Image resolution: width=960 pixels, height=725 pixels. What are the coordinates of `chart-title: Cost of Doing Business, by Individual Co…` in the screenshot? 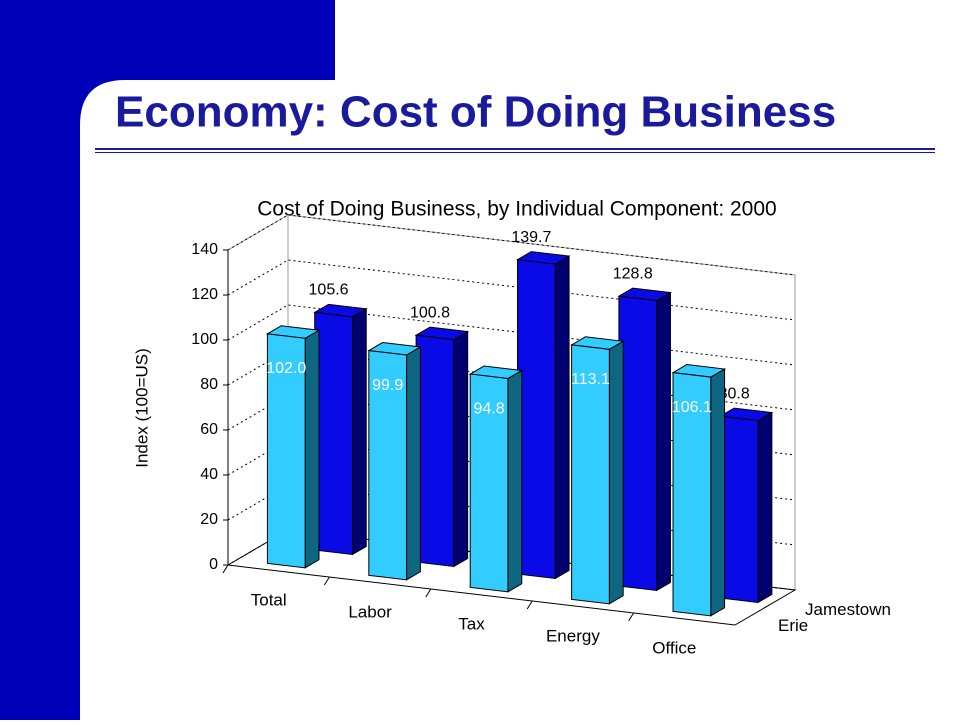 It's located at (516, 209).